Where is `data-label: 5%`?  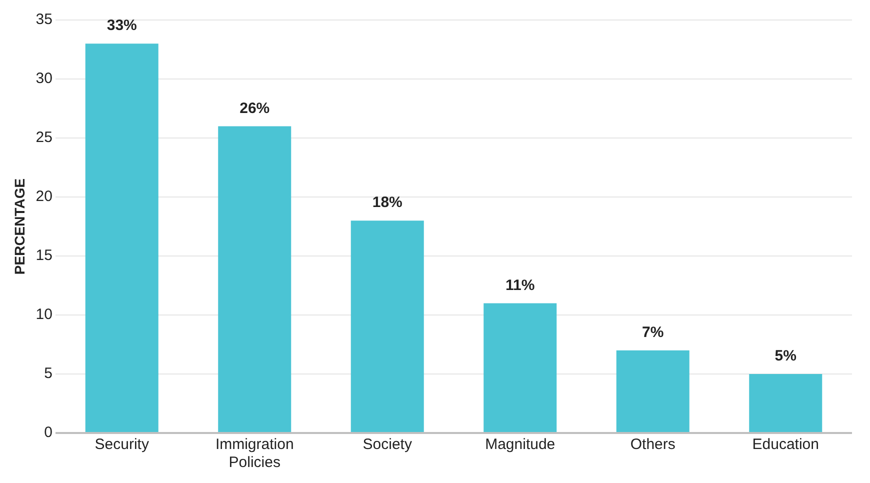 data-label: 5% is located at coordinates (785, 356).